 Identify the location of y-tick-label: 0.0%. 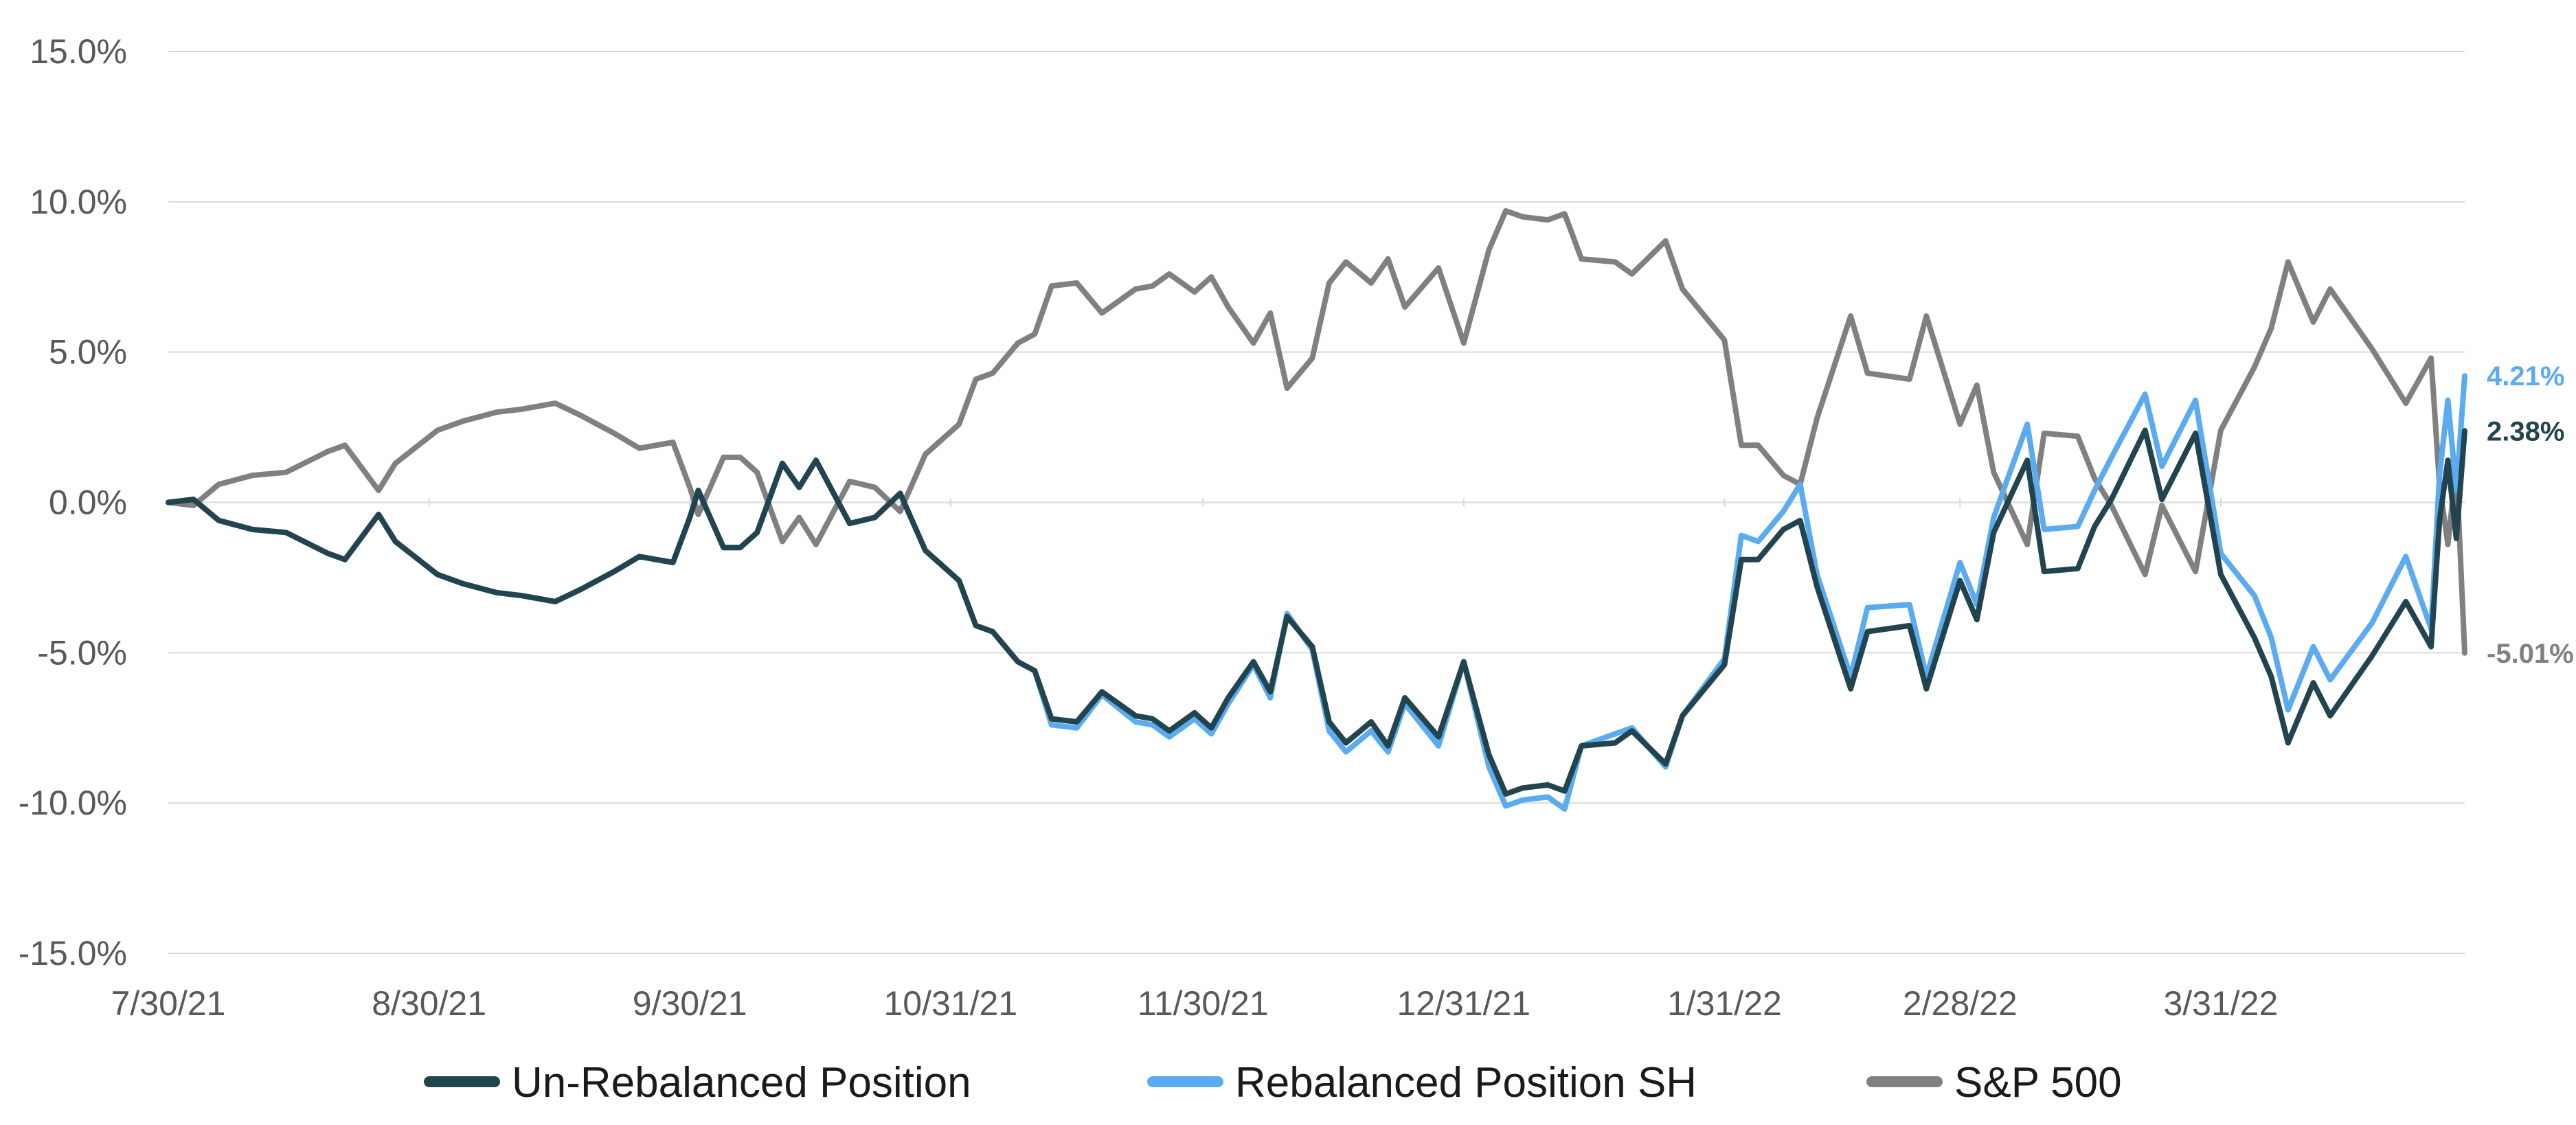
(88, 503).